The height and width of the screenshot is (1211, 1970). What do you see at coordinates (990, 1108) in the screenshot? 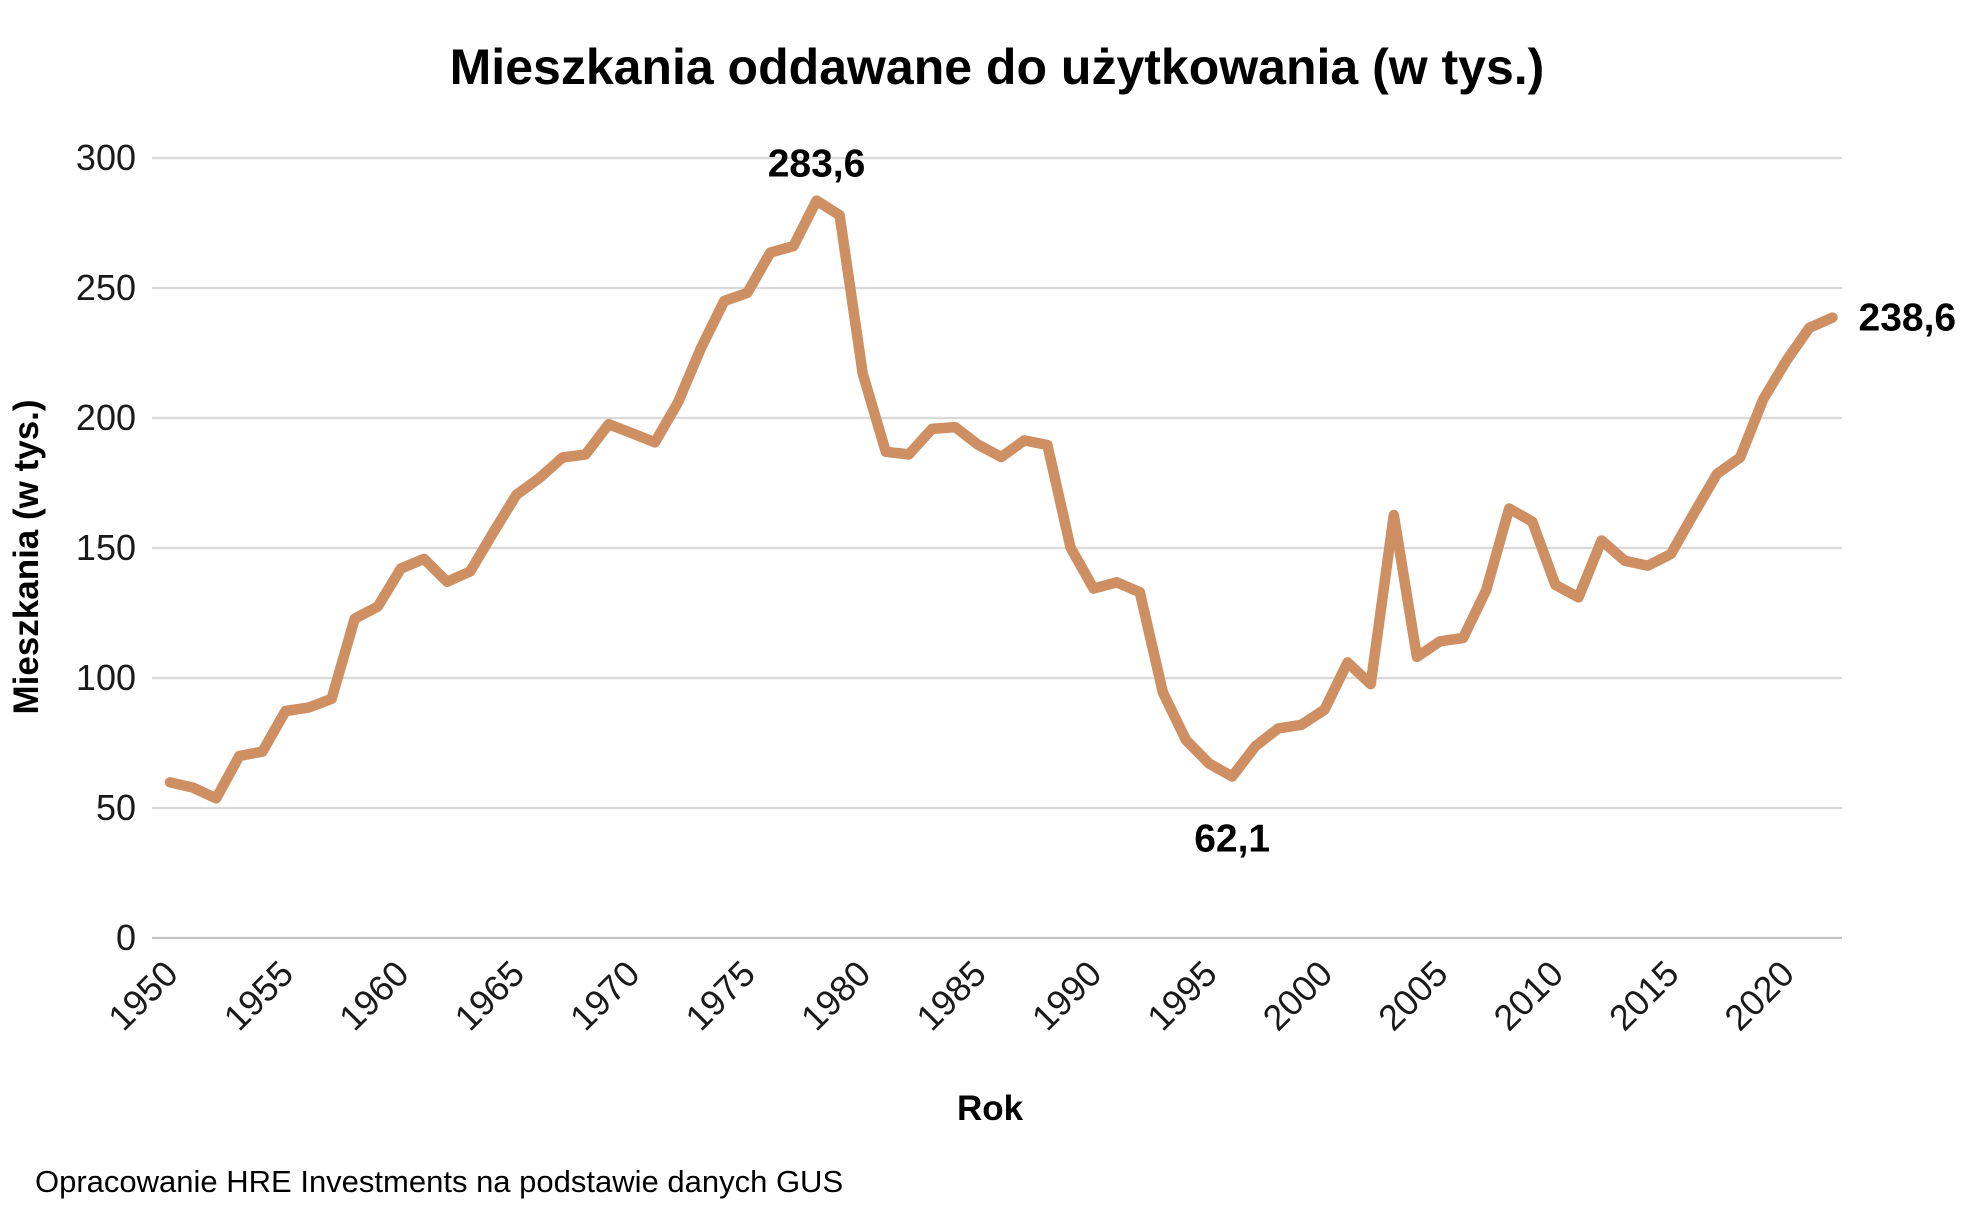
I see `x-axis-title: Rok` at bounding box center [990, 1108].